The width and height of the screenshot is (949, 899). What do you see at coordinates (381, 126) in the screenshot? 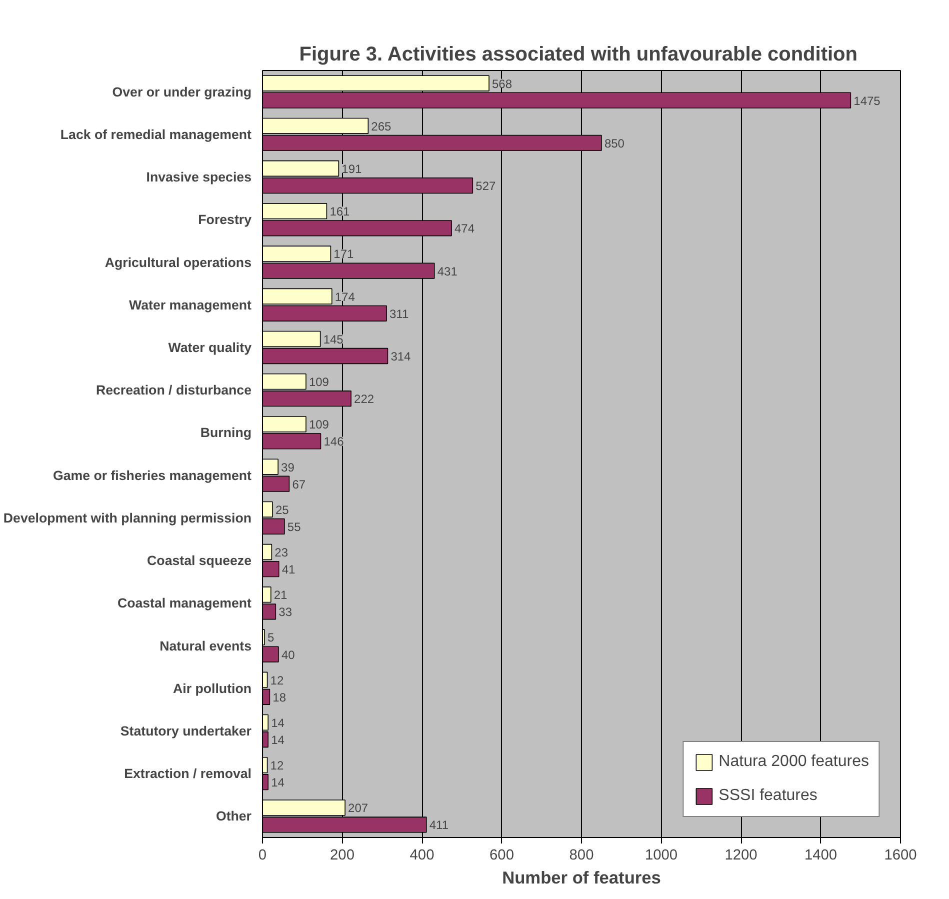
I see `data-label: 265` at bounding box center [381, 126].